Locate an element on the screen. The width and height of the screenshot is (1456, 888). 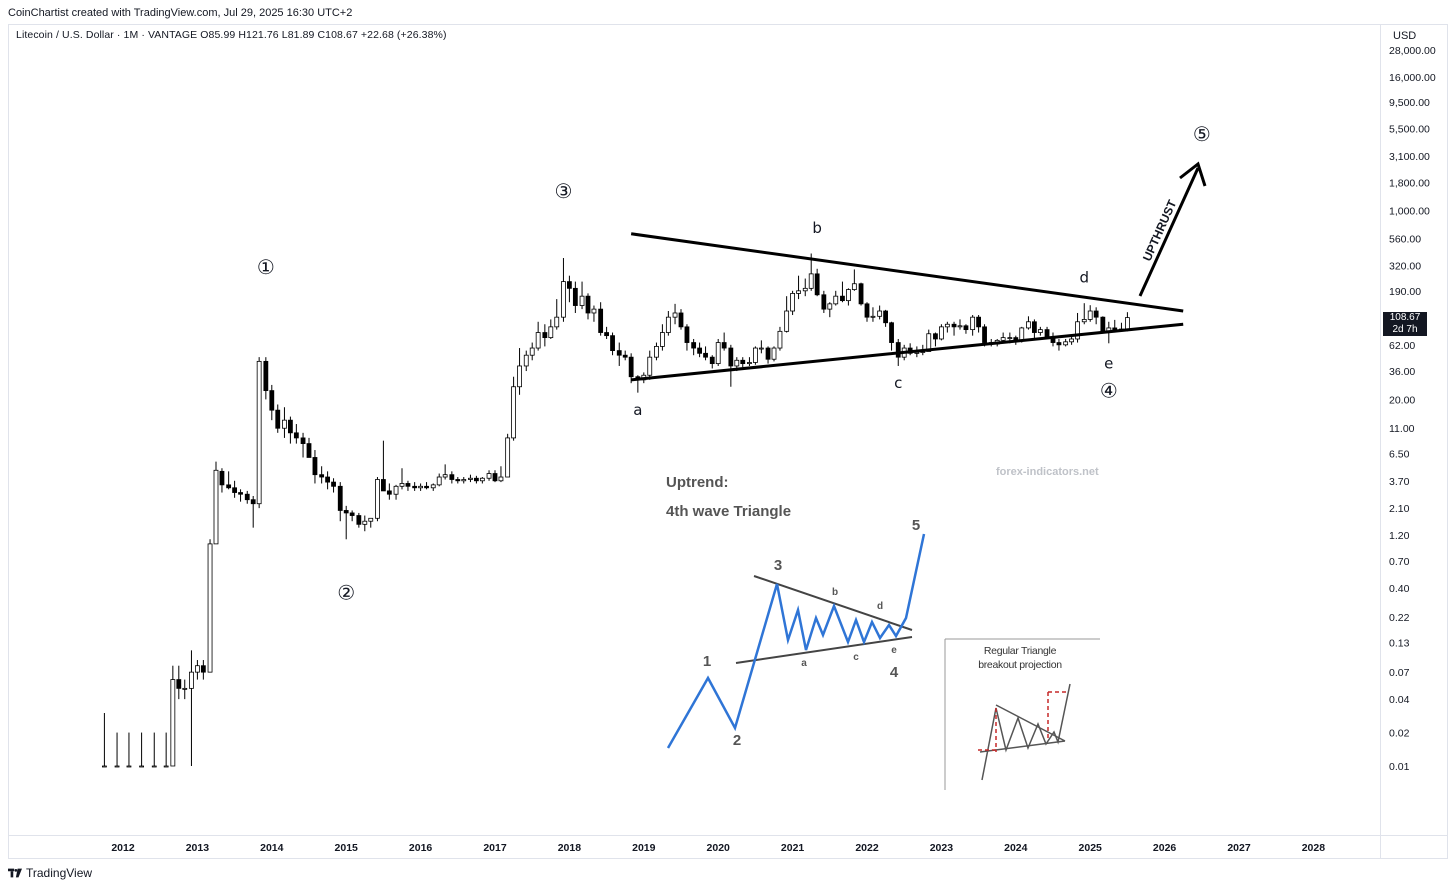
watermark: forex-indicators.net is located at coordinates (1047, 472).